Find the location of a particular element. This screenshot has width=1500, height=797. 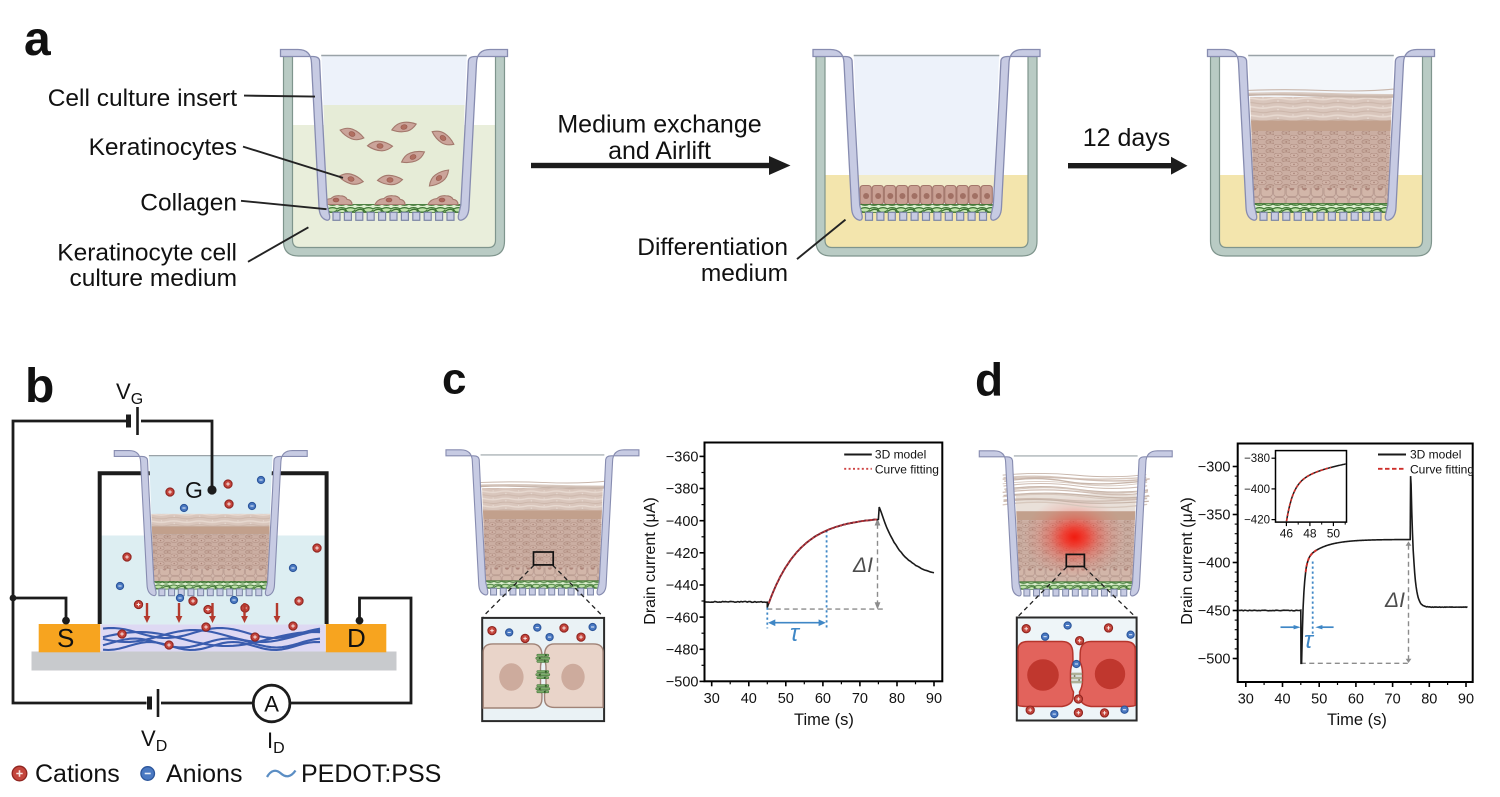

svg-text: culture medium is located at coordinates (153, 278).